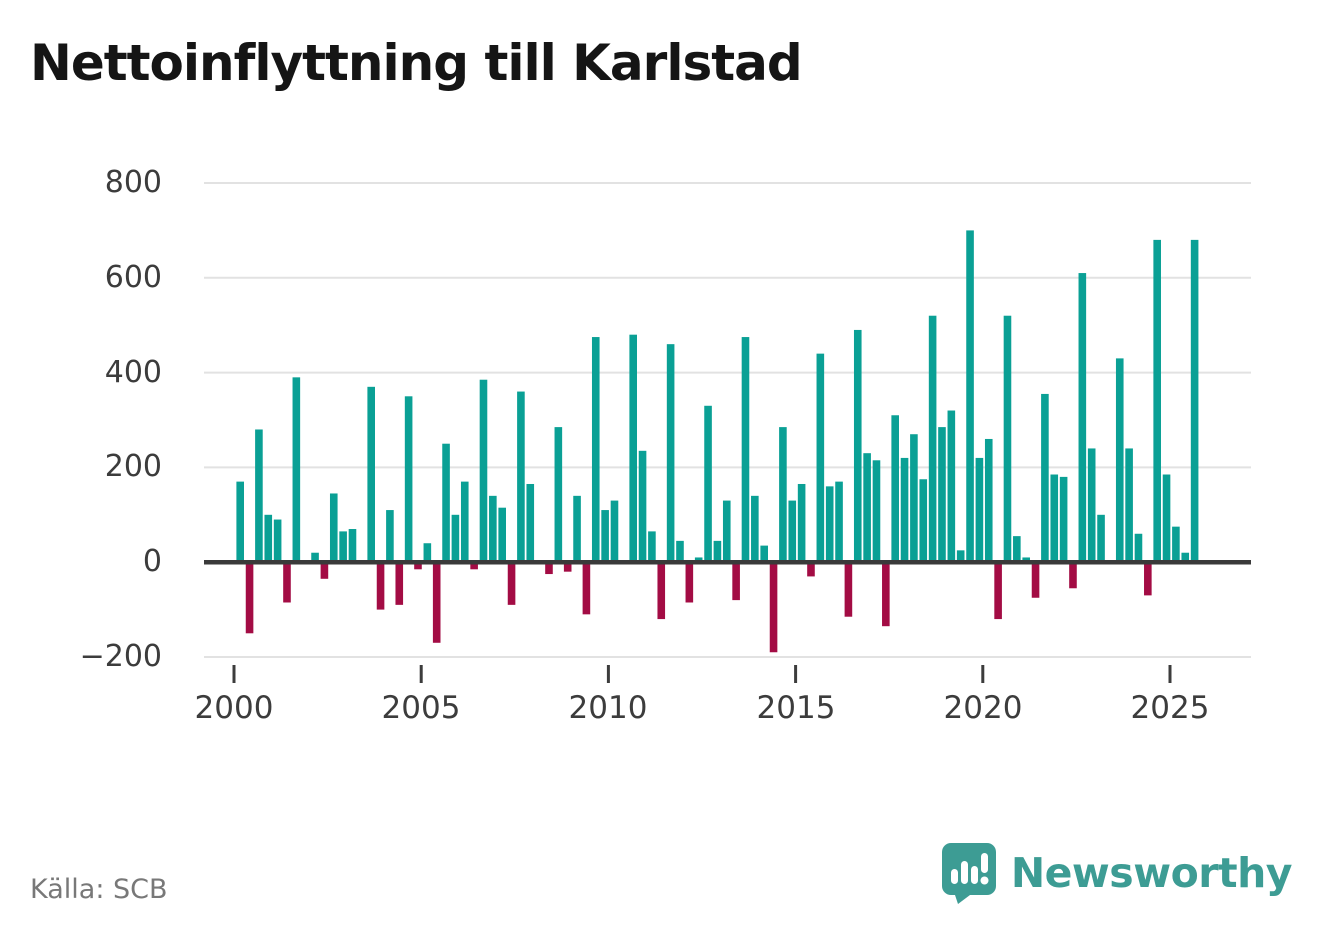 The image size is (1322, 939). What do you see at coordinates (1026, 560) in the screenshot?
I see `bar-2021Q1` at bounding box center [1026, 560].